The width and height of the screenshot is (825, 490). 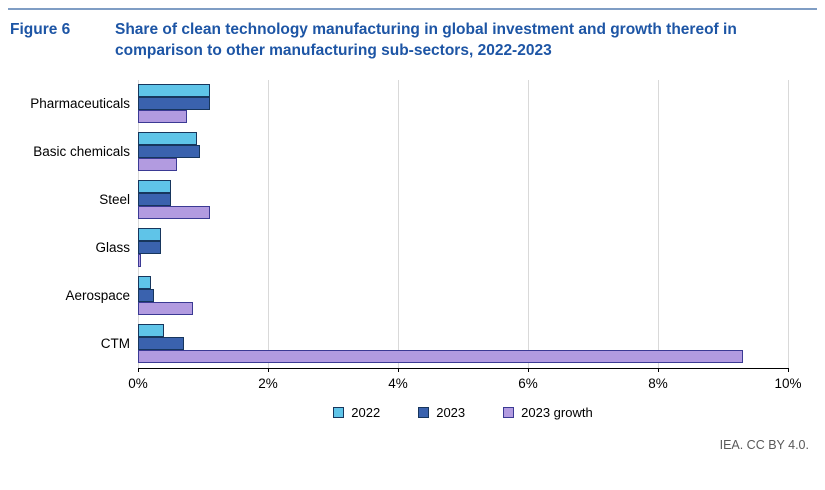 What do you see at coordinates (424, 412) in the screenshot?
I see `legend-swatch-2023` at bounding box center [424, 412].